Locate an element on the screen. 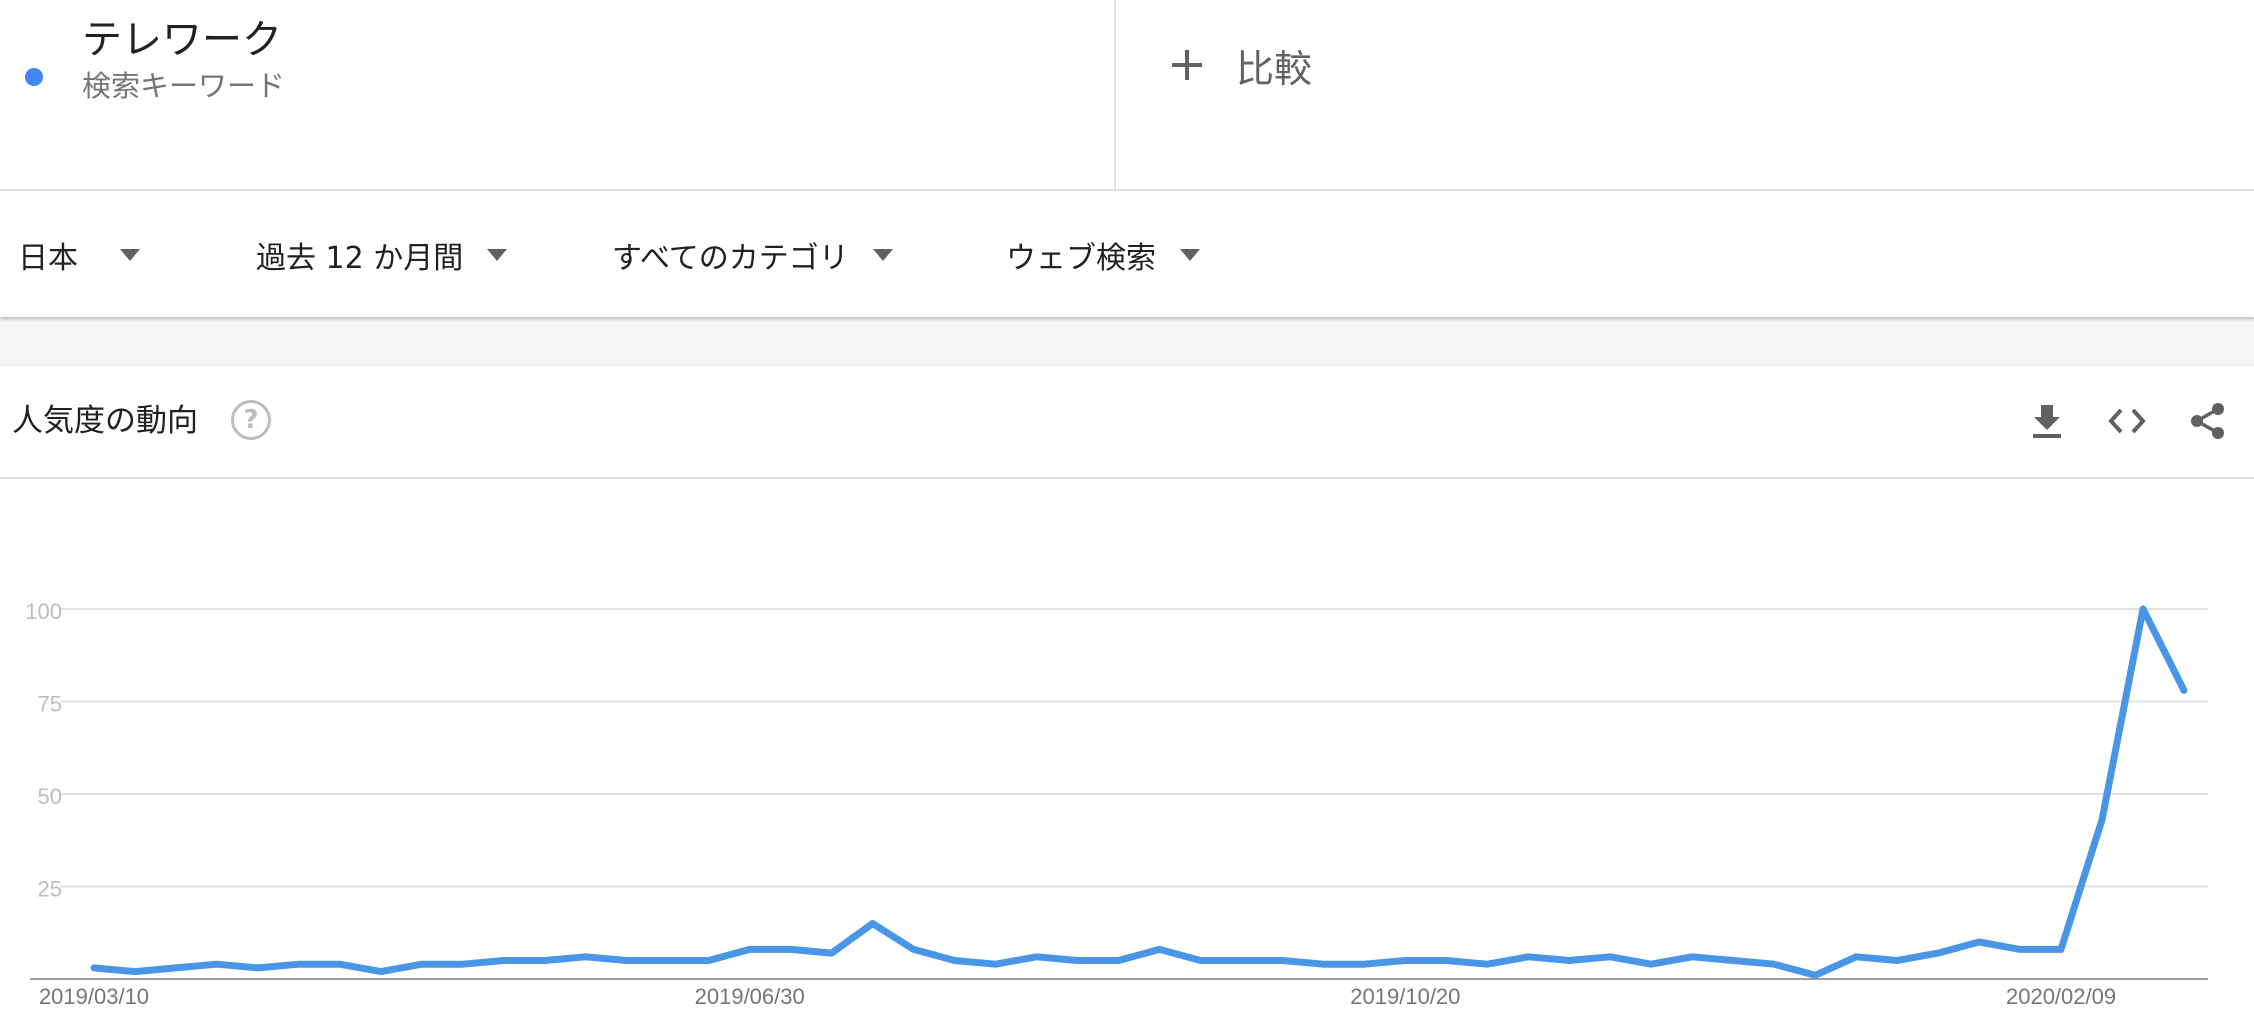 This screenshot has width=2254, height=1032. help-circle-icon: ? is located at coordinates (251, 420).